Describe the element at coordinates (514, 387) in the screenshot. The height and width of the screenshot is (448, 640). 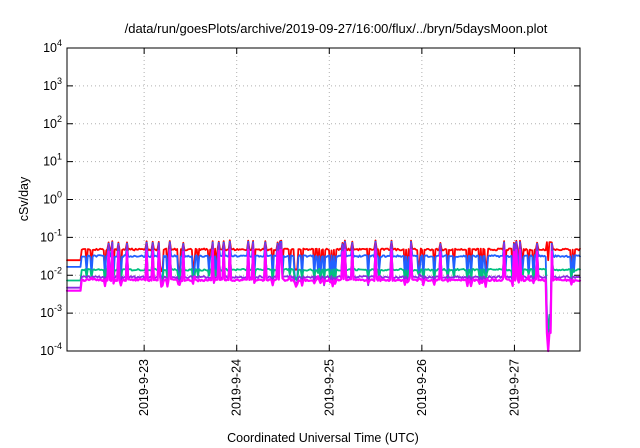
I see `x-tick-label: 2019-9-27` at that location.